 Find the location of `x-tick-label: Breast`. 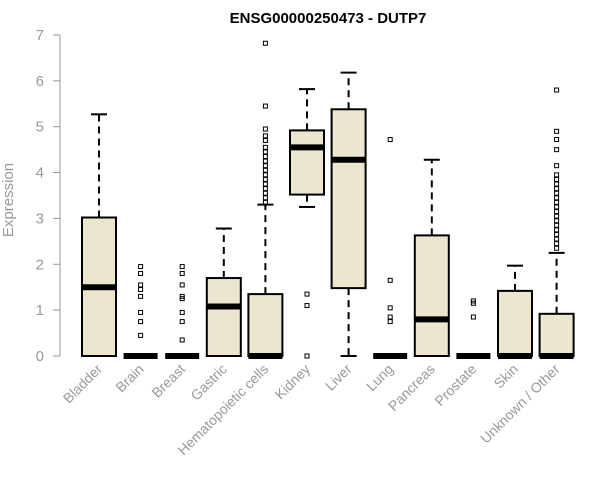

x-tick-label: Breast is located at coordinates (168, 381).